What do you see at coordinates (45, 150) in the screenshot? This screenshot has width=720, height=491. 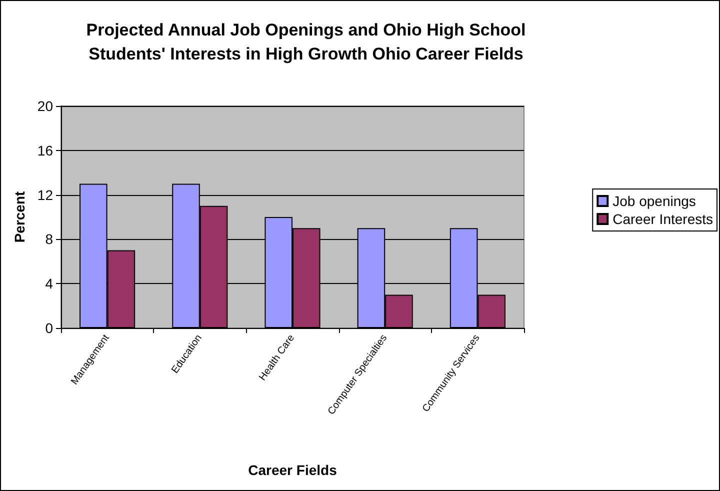 I see `y-tick-label: 16` at bounding box center [45, 150].